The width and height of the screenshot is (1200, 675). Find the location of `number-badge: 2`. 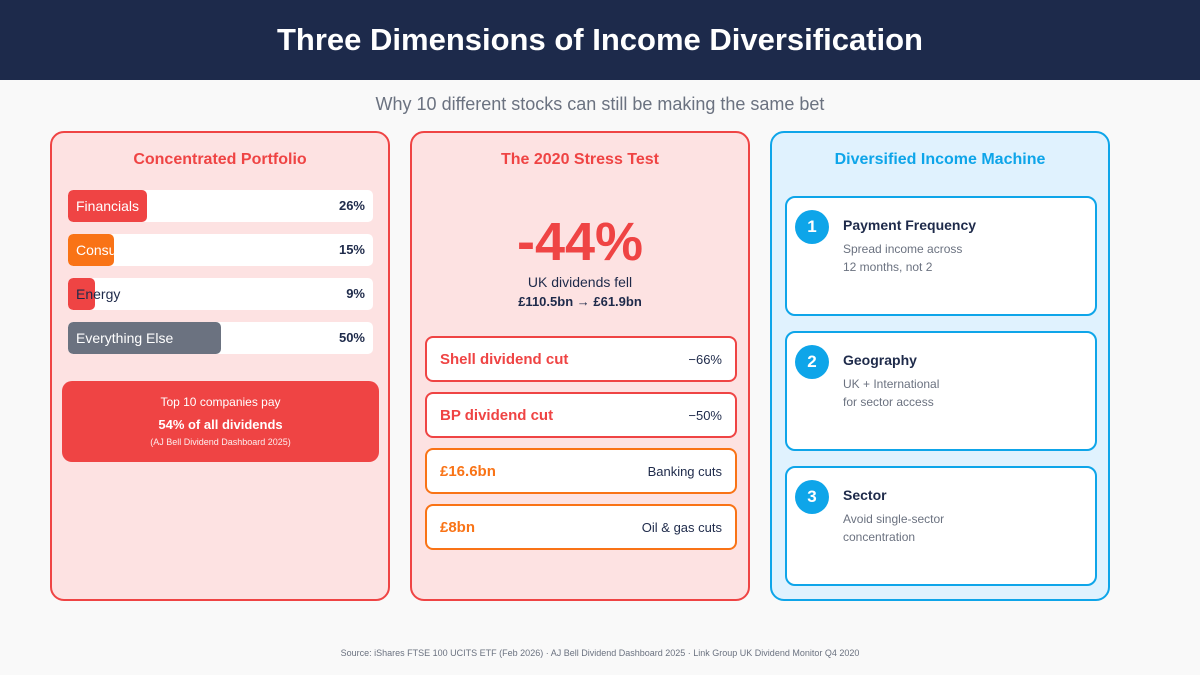

number-badge: 2 is located at coordinates (812, 362).